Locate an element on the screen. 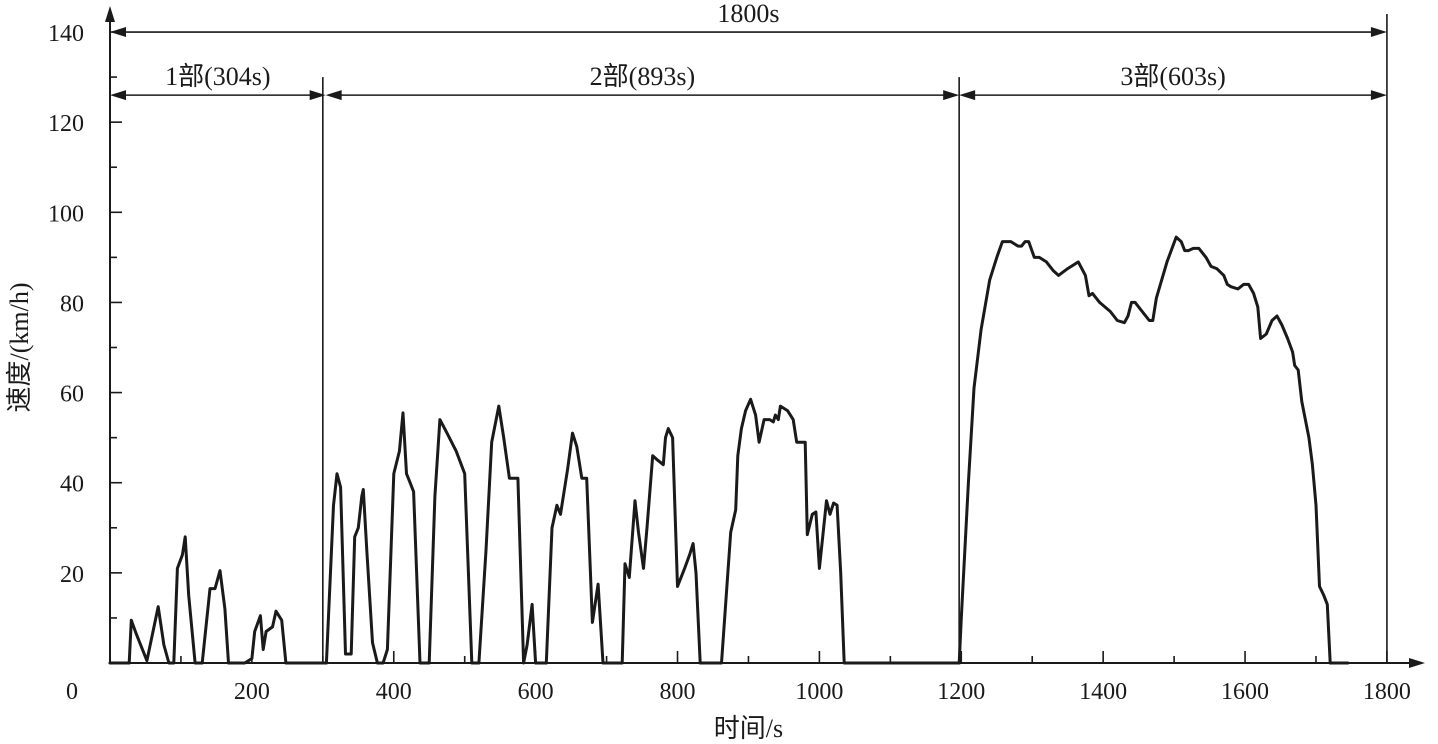 The height and width of the screenshot is (744, 1438). segment-annotation: 1800s is located at coordinates (748, 19).